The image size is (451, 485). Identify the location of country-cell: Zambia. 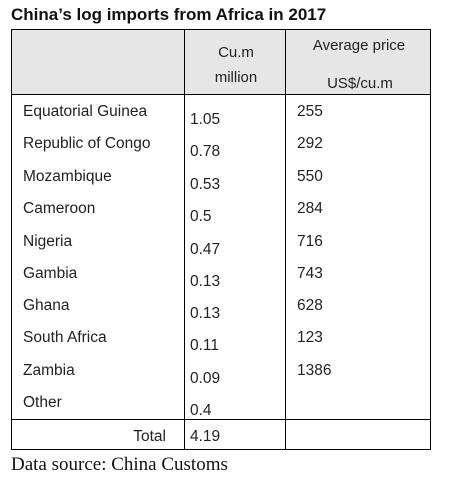
(49, 370).